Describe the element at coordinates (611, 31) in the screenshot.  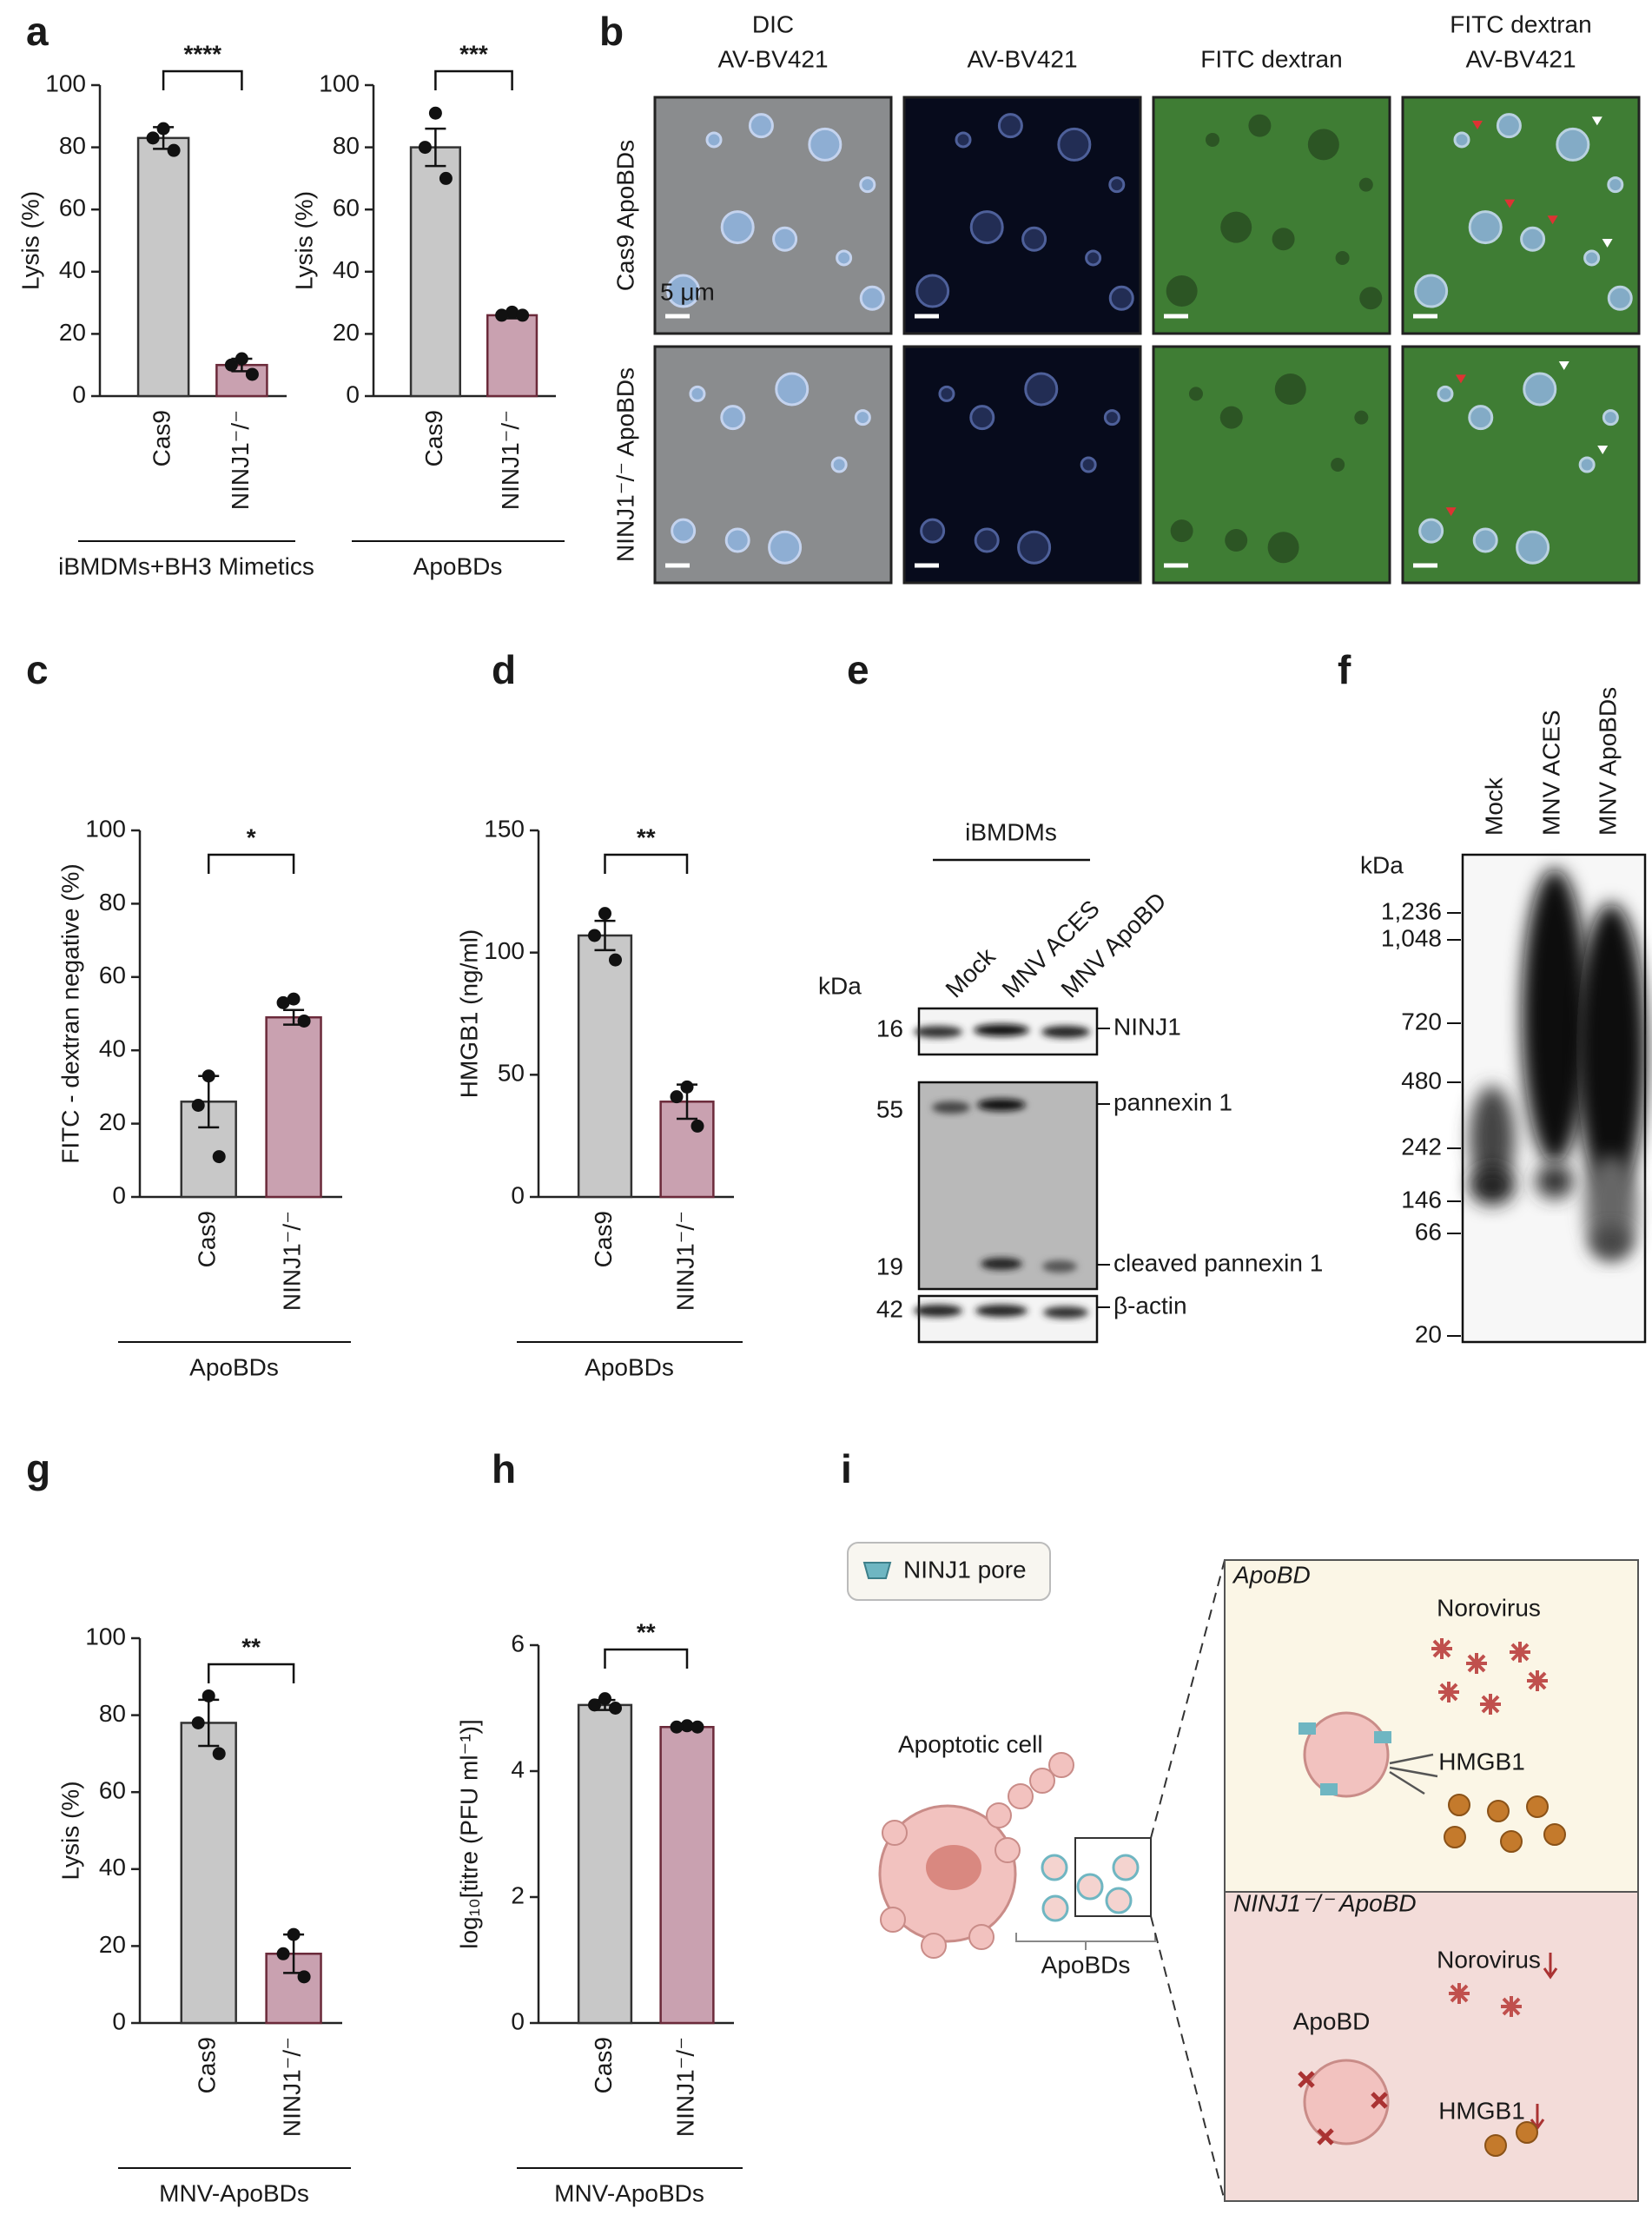
I see `panel-label: b` at that location.